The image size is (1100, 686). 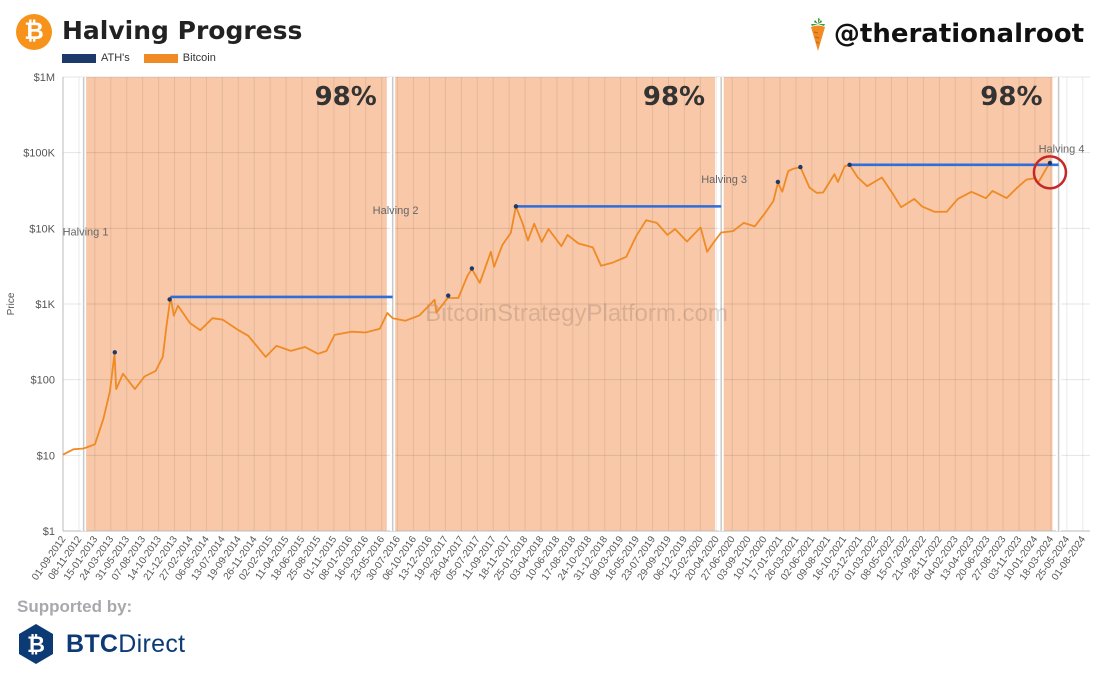 I want to click on brand: @therationalroot, so click(x=946, y=34).